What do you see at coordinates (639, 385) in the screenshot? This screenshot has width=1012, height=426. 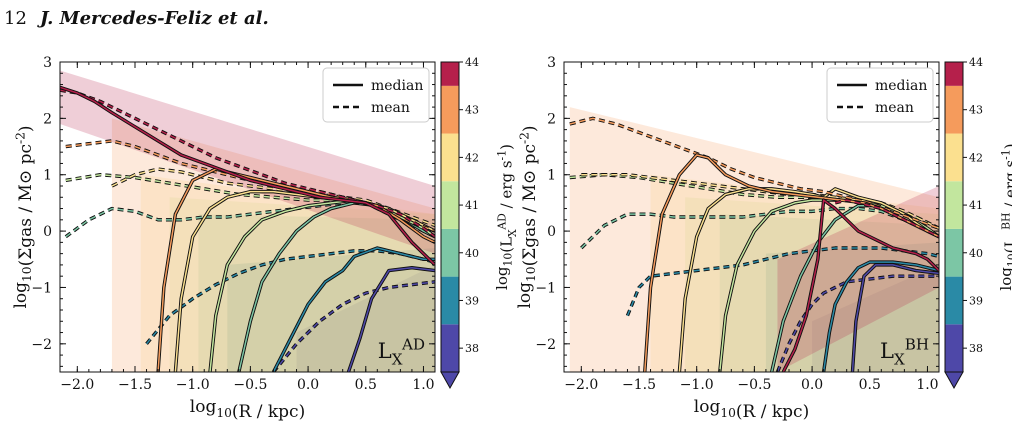 I see `x-tick-label: −1.5` at bounding box center [639, 385].